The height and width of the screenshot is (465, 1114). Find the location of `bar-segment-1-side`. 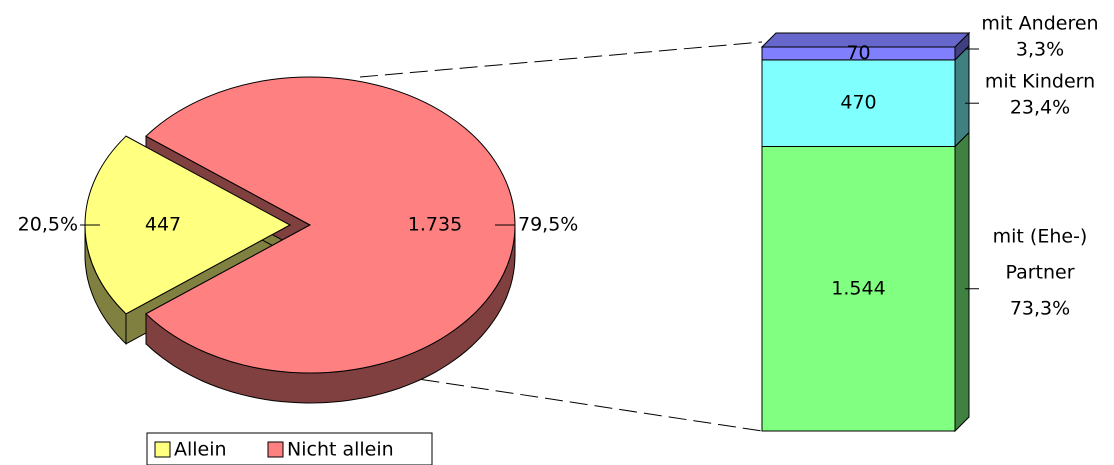

bar-segment-1-side is located at coordinates (962, 96).